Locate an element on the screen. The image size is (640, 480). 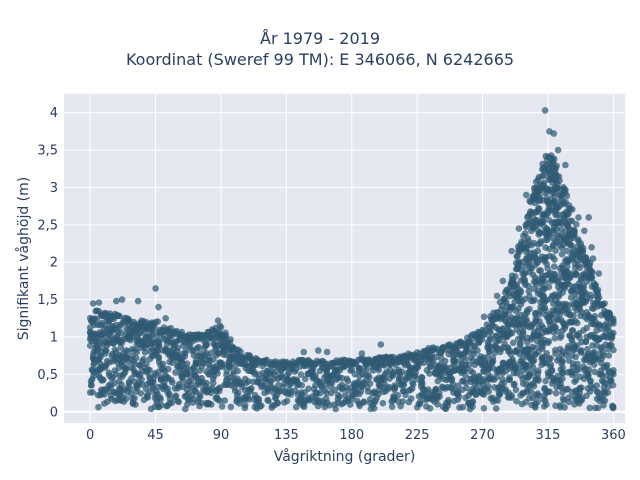
y-axis-label: Signifikant våghöjd (m) is located at coordinates (23, 258).